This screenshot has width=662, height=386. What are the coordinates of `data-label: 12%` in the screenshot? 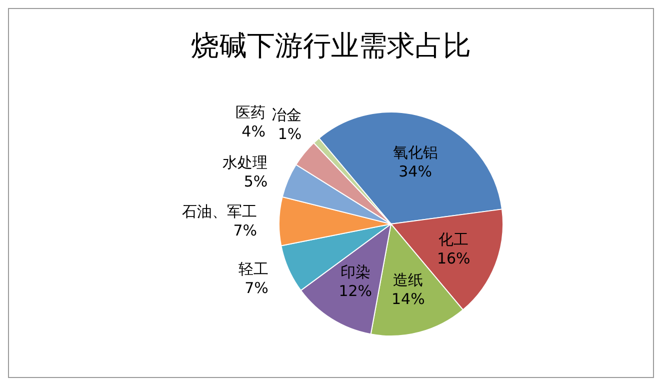 It's located at (355, 291).